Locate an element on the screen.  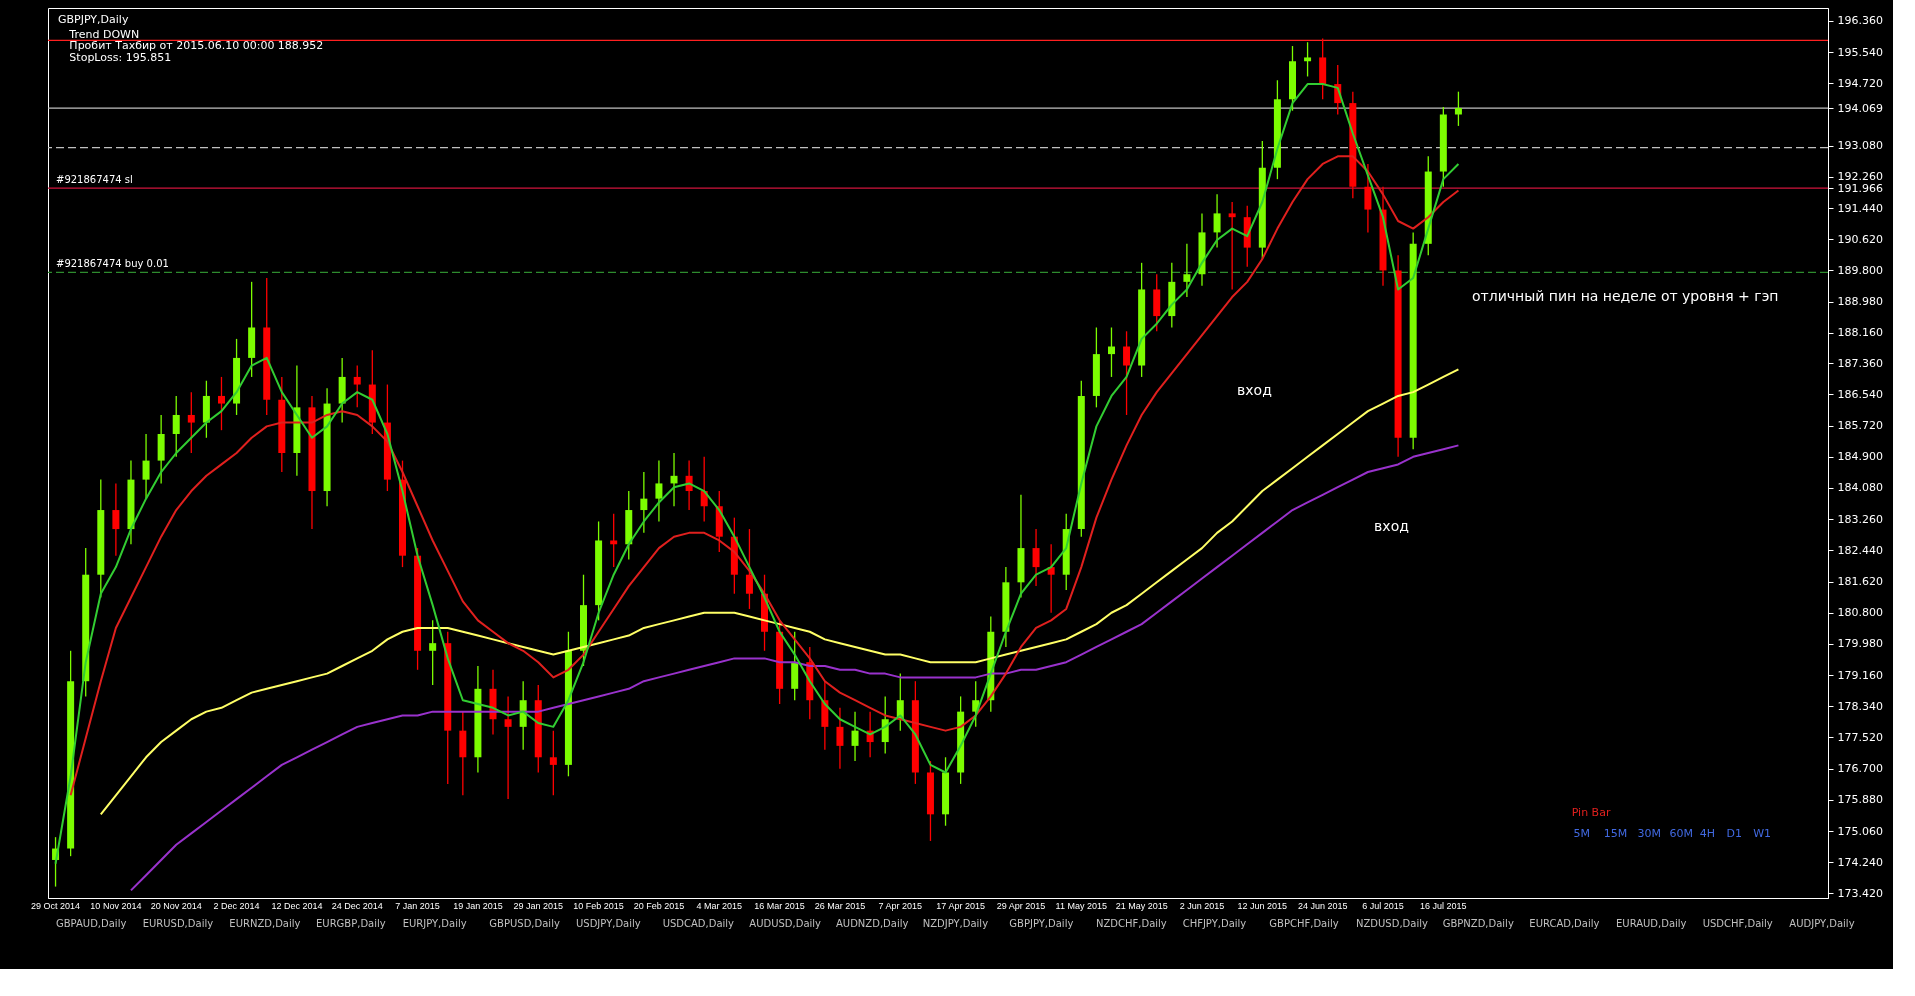
x-tick-label: 12 Jun 2015 is located at coordinates (1262, 905).